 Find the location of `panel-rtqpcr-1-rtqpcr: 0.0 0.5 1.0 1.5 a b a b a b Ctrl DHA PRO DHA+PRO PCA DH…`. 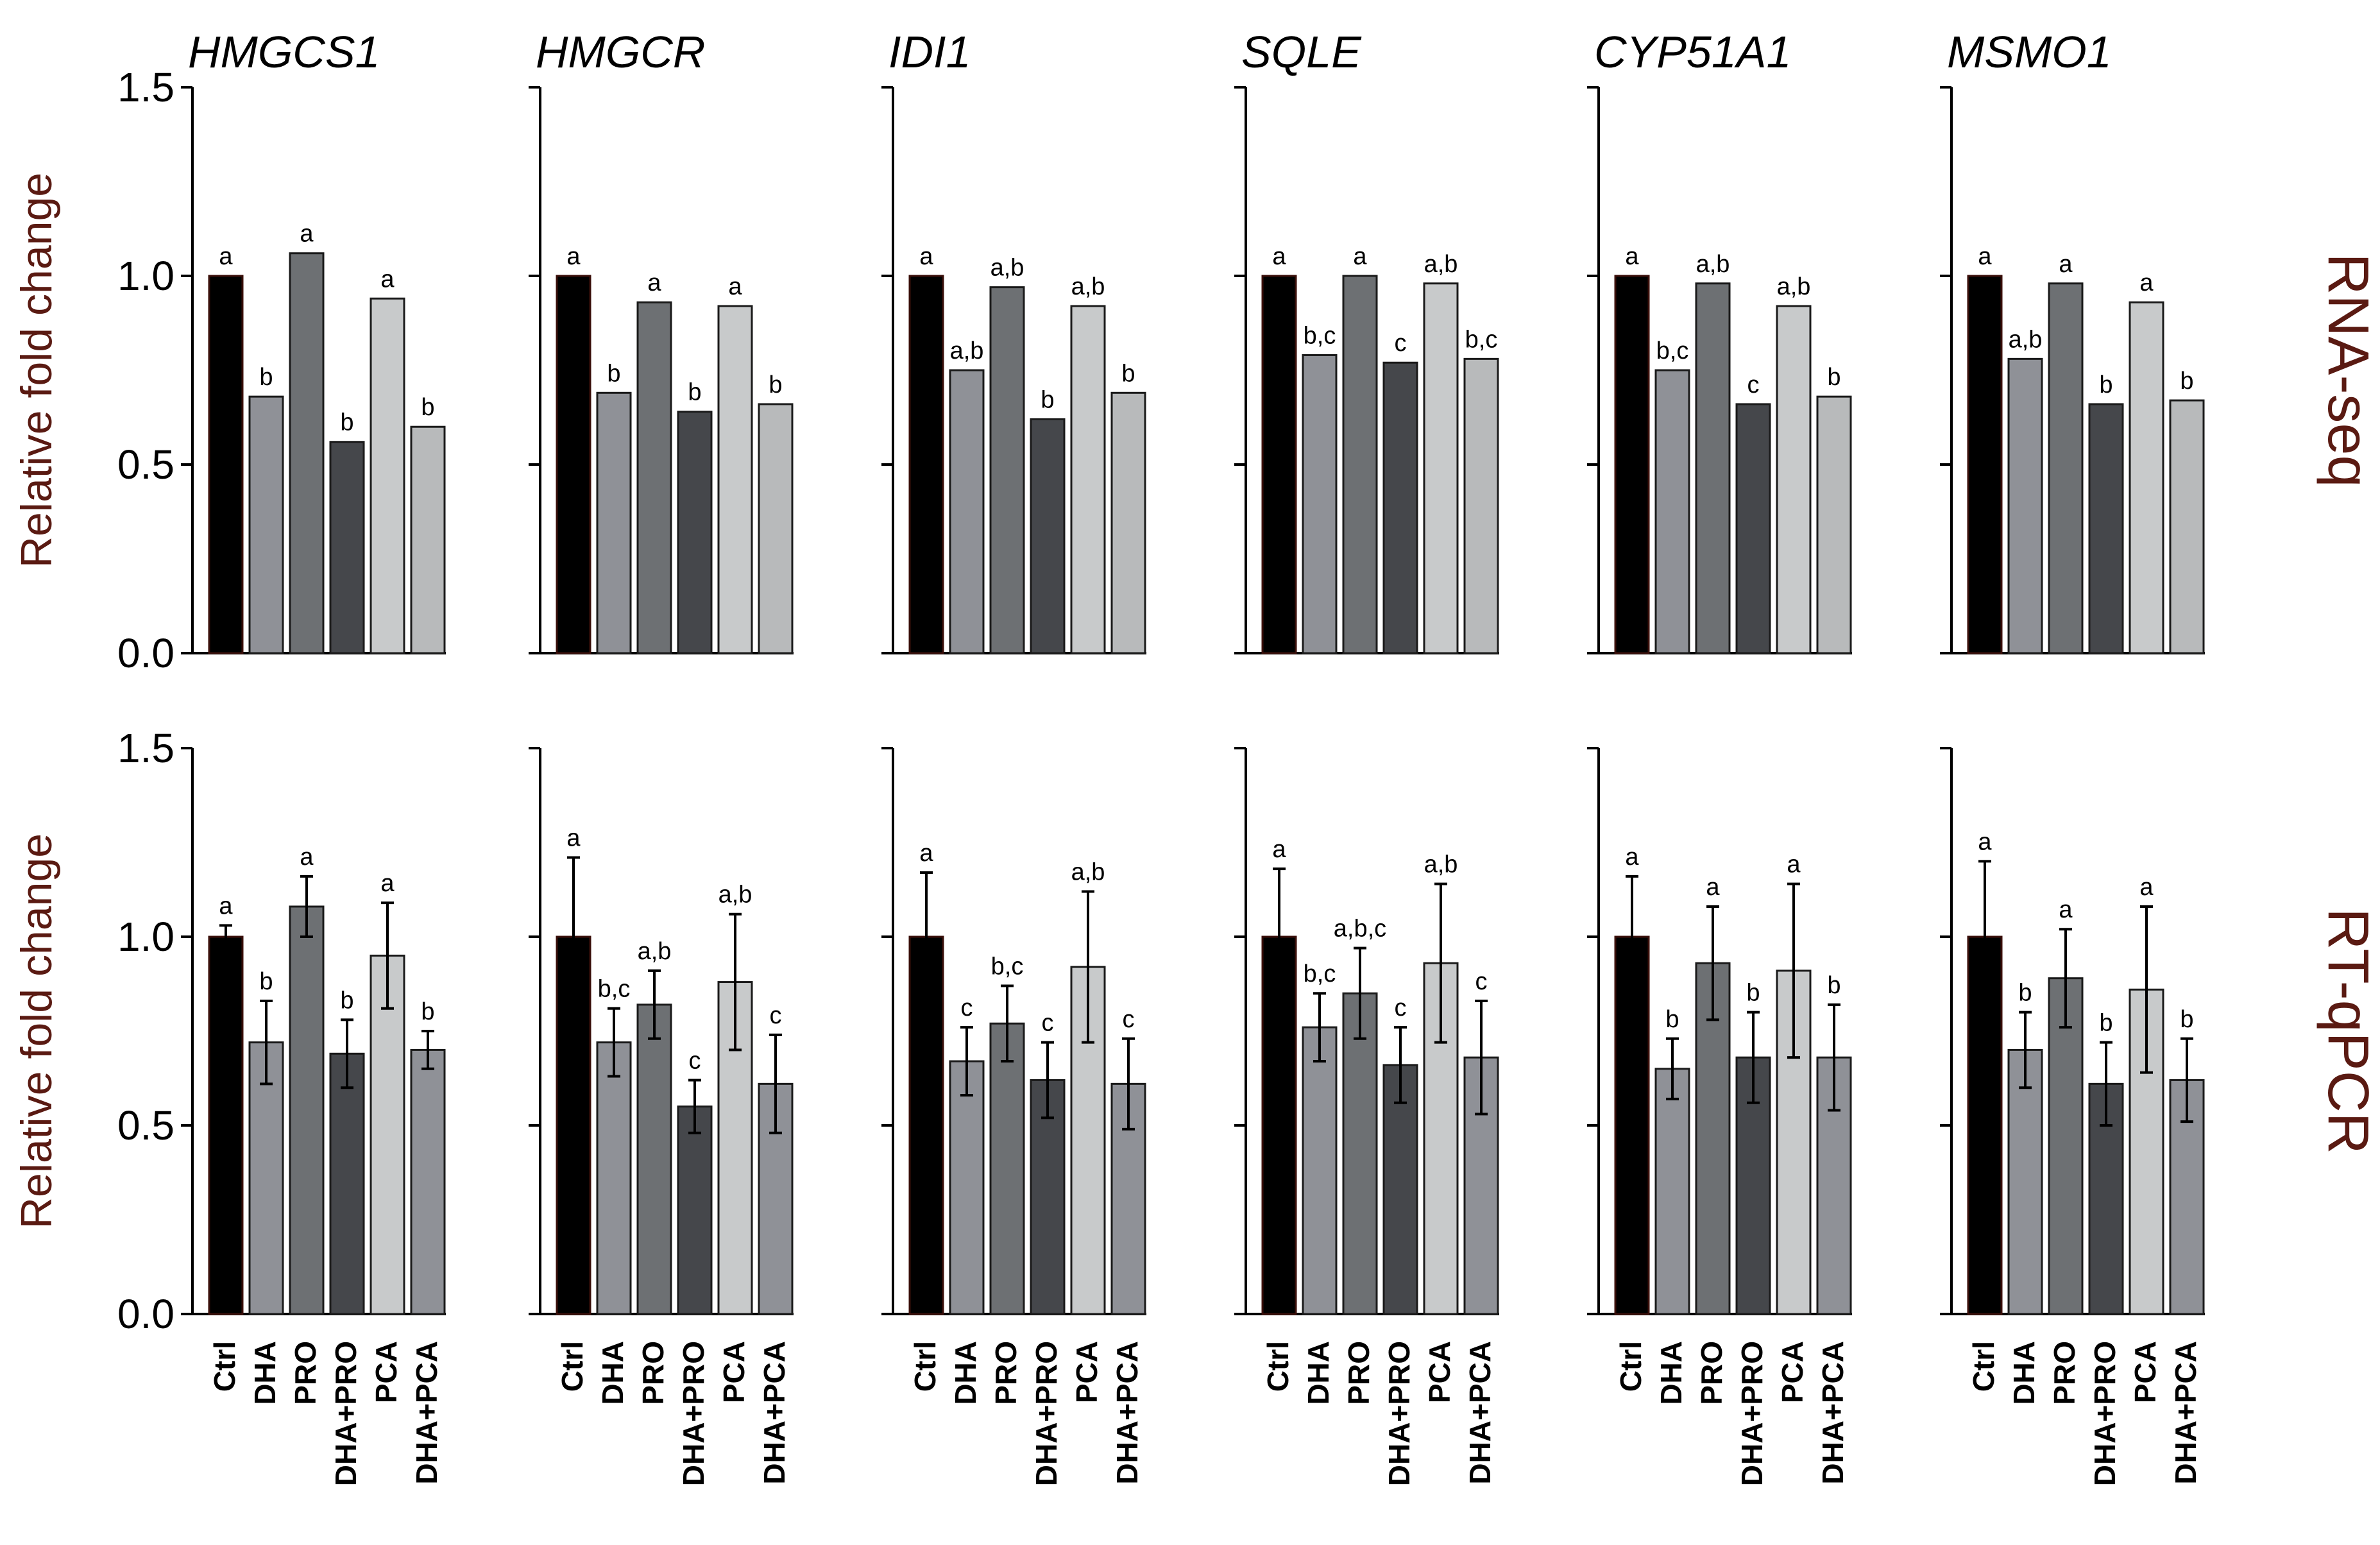

panel-rtqpcr-1-rtqpcr: 0.0 0.5 1.0 1.5 a b a b a b Ctrl DHA PRO DHA+PRO PCA DH… is located at coordinates (281, 1105).